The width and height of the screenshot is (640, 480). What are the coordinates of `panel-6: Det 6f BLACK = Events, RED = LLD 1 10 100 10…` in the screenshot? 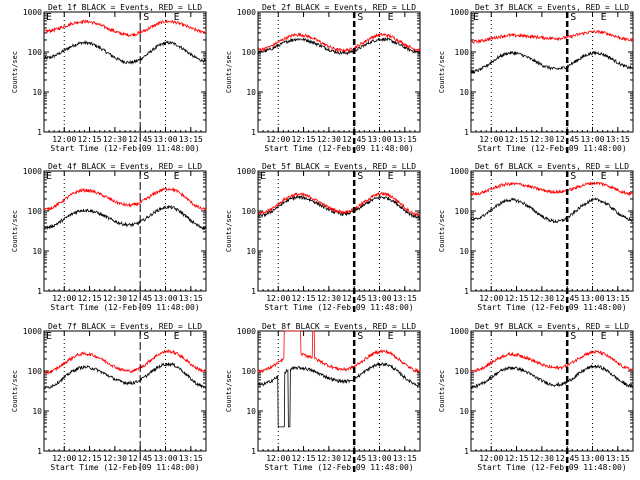 It's located at (536, 237).